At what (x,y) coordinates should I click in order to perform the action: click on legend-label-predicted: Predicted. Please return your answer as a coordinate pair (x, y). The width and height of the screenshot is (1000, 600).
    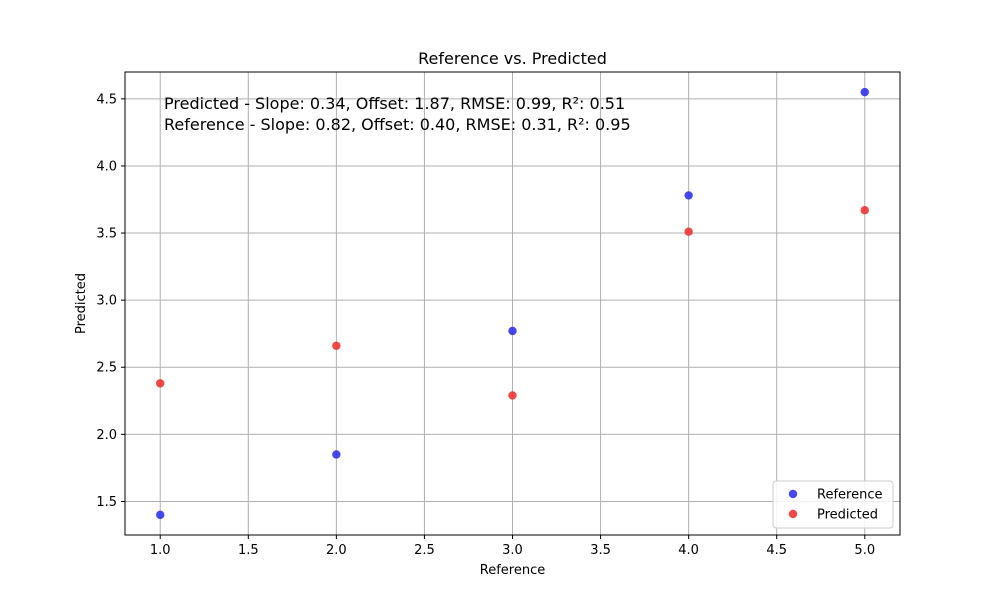
    Looking at the image, I should click on (847, 515).